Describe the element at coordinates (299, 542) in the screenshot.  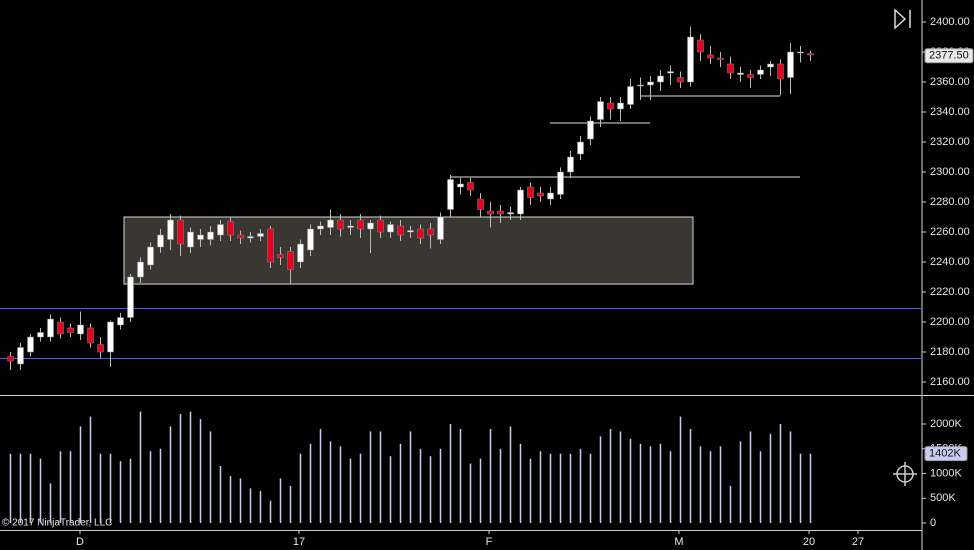
I see `x-tick-label: 17` at that location.